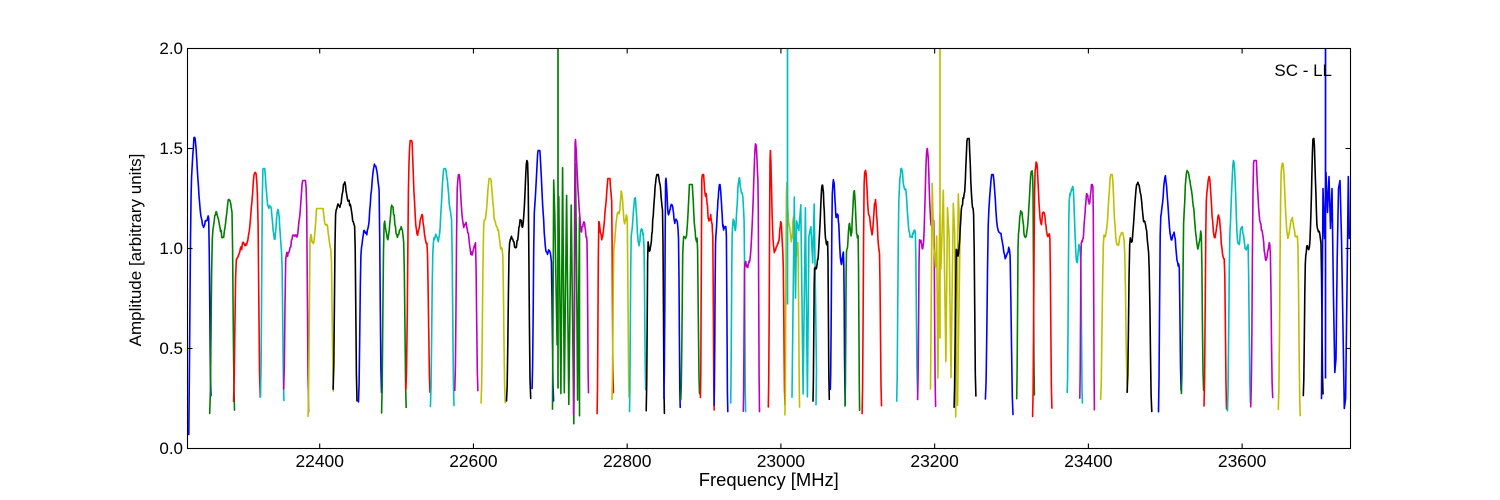 The height and width of the screenshot is (500, 1500). What do you see at coordinates (627, 461) in the screenshot?
I see `svg-text: 22800` at bounding box center [627, 461].